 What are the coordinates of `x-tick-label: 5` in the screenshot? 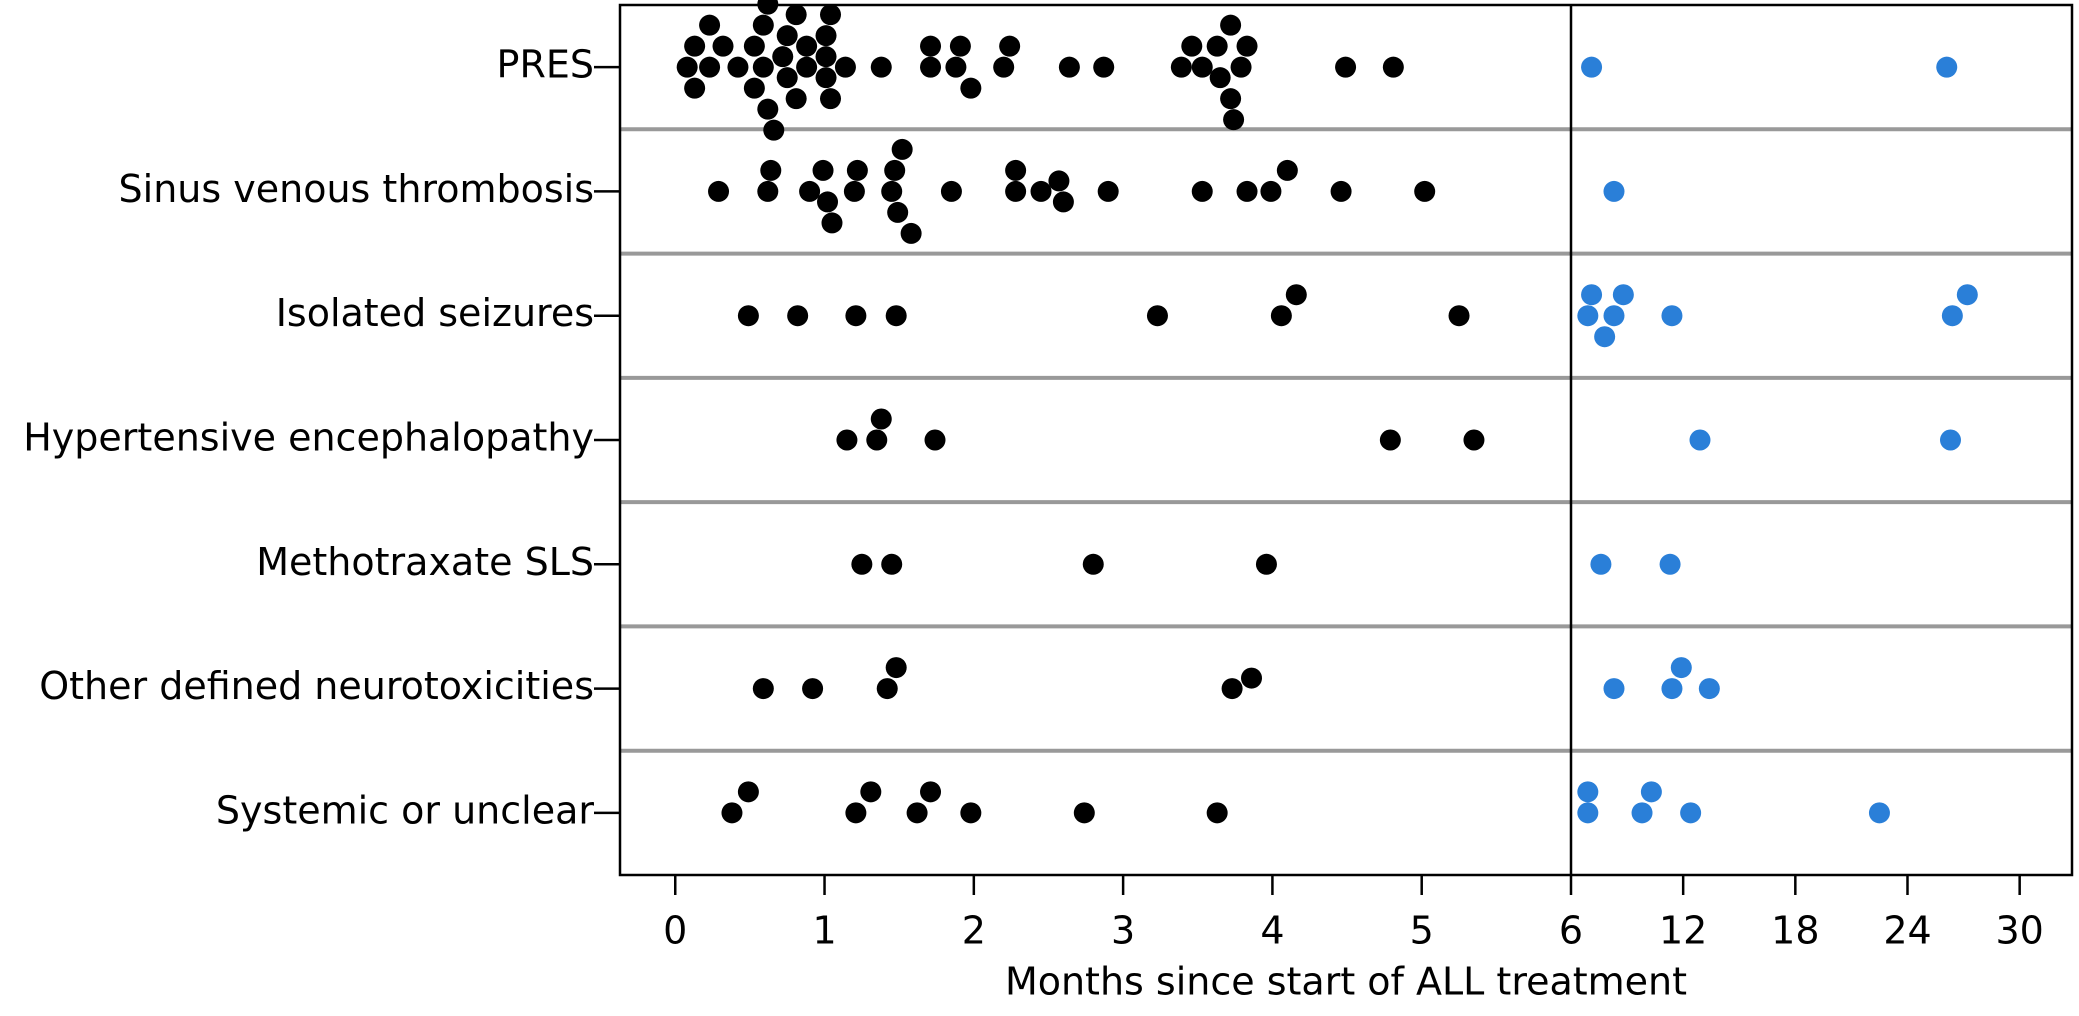 It's located at (1422, 931).